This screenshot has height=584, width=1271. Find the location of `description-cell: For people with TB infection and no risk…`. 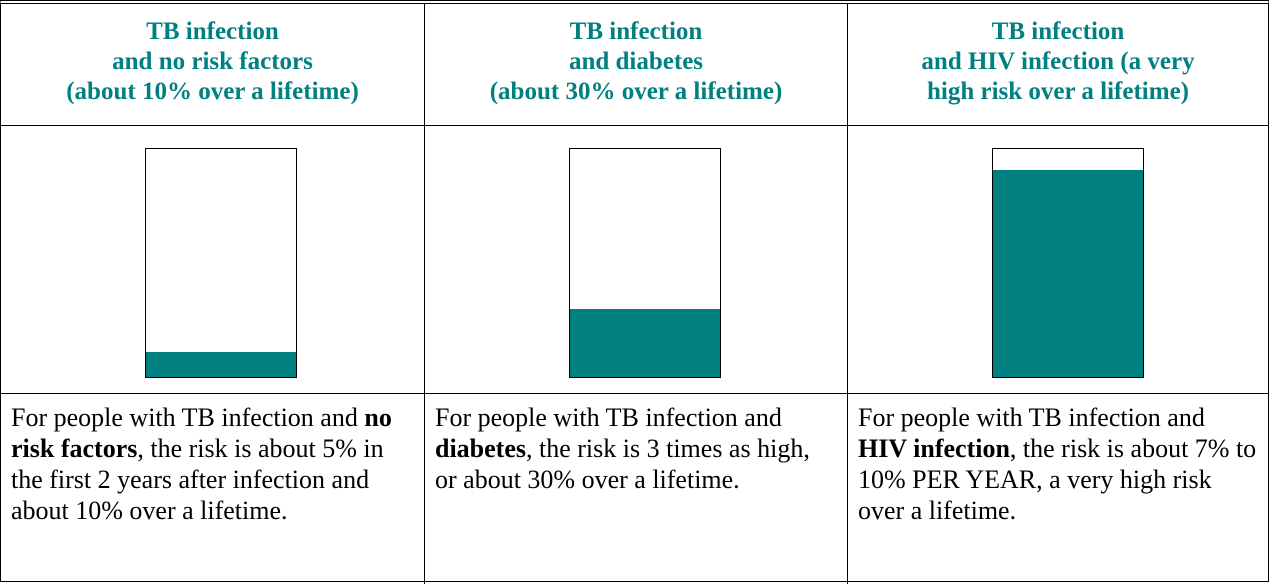

description-cell: For people with TB infection and no risk… is located at coordinates (213, 489).